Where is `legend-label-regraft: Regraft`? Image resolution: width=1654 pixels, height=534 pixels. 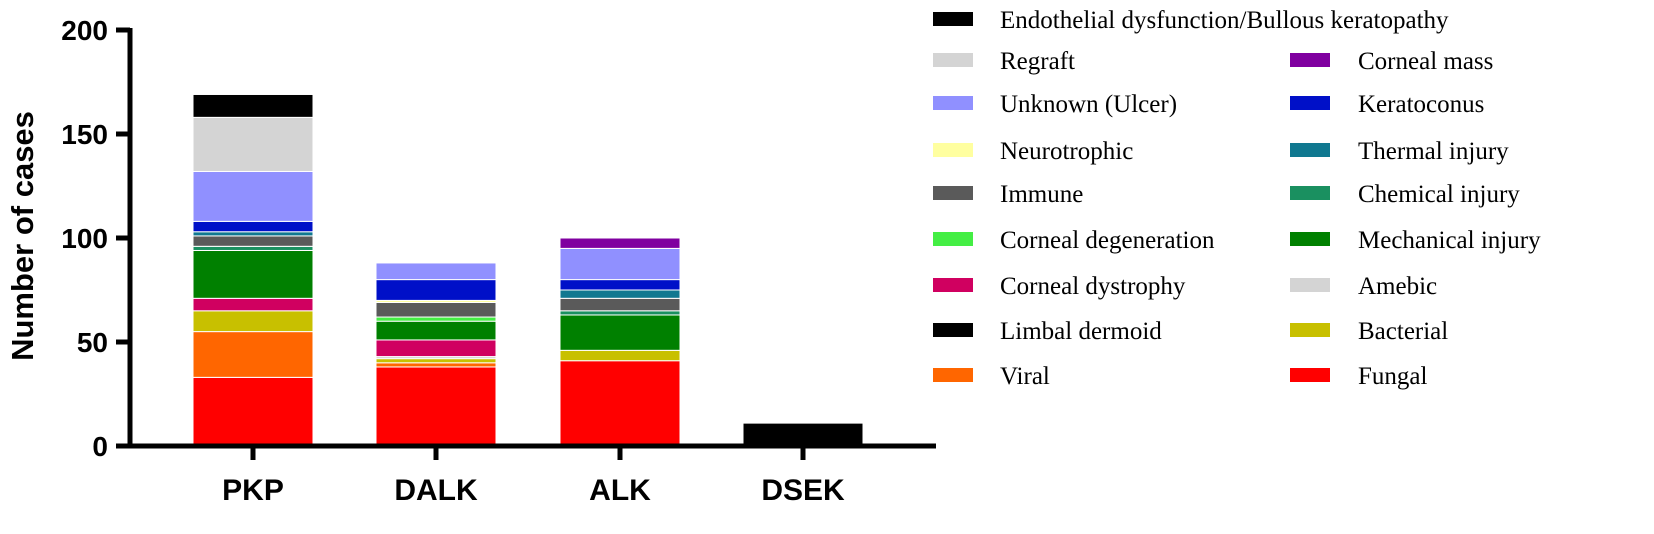 legend-label-regraft: Regraft is located at coordinates (1037, 61).